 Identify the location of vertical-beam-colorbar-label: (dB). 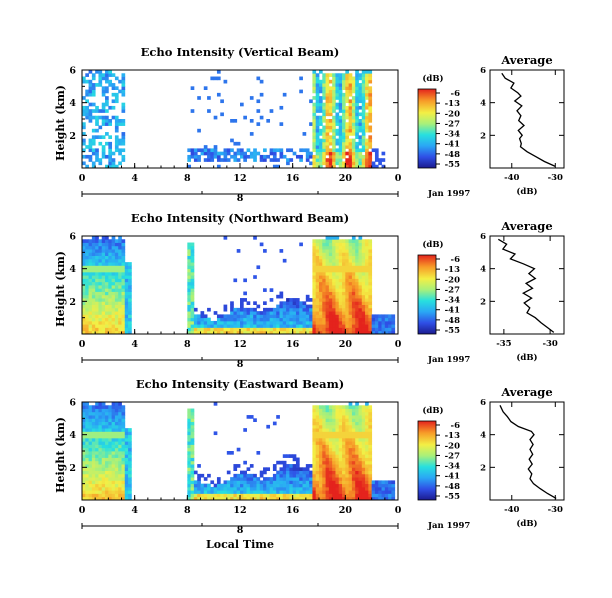
(432, 78).